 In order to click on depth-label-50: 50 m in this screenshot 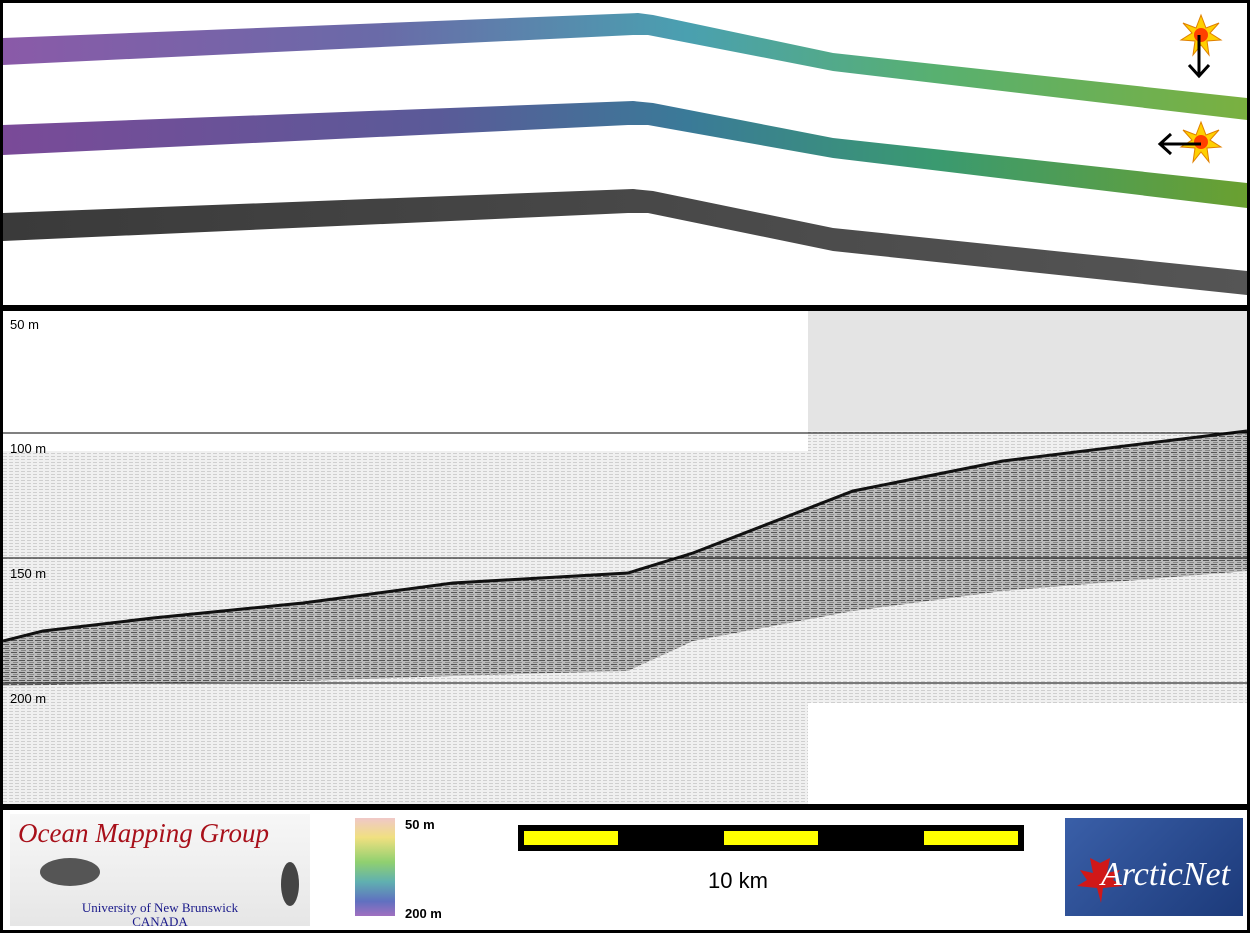, I will do `click(24, 324)`.